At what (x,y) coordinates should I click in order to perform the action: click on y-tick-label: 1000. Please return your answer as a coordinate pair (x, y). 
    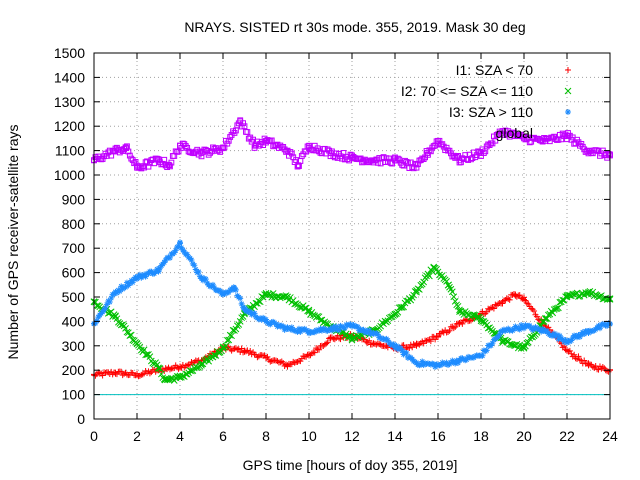
    Looking at the image, I should click on (69, 175).